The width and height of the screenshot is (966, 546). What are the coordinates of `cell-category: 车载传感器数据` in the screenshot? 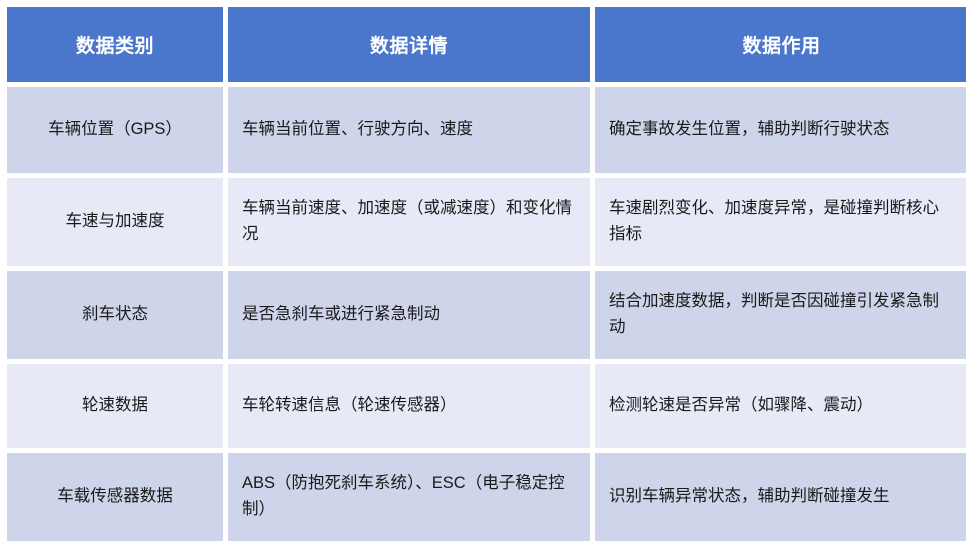 It's located at (115, 497).